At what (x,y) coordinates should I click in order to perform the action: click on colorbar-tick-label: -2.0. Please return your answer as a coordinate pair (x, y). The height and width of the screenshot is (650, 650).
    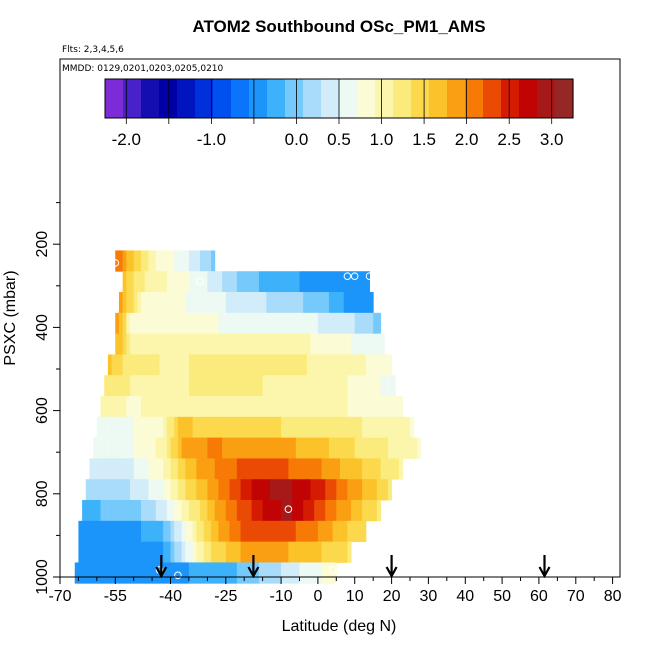
    Looking at the image, I should click on (126, 139).